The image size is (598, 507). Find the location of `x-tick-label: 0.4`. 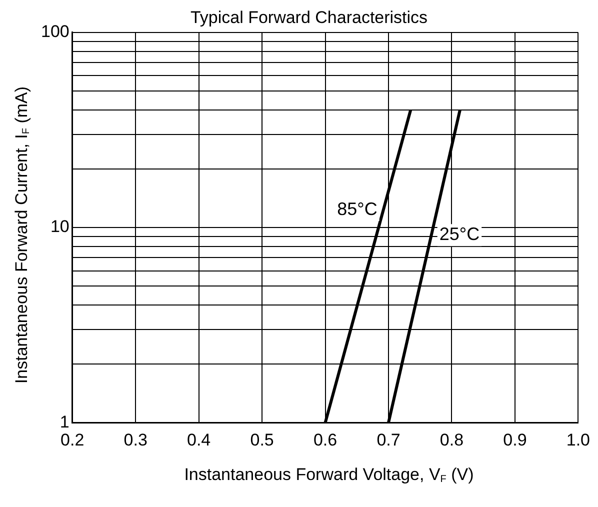

x-tick-label: 0.4 is located at coordinates (199, 440).